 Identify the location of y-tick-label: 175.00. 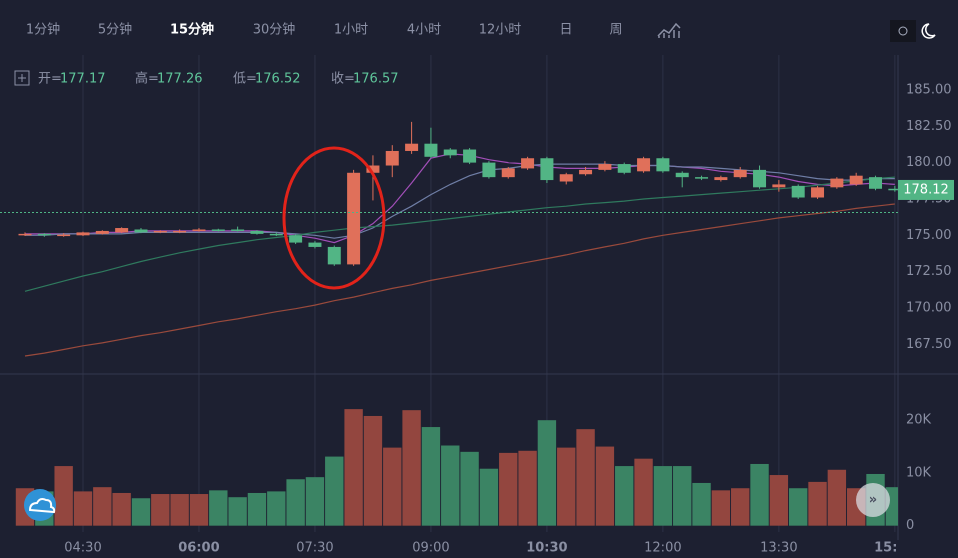
(929, 235).